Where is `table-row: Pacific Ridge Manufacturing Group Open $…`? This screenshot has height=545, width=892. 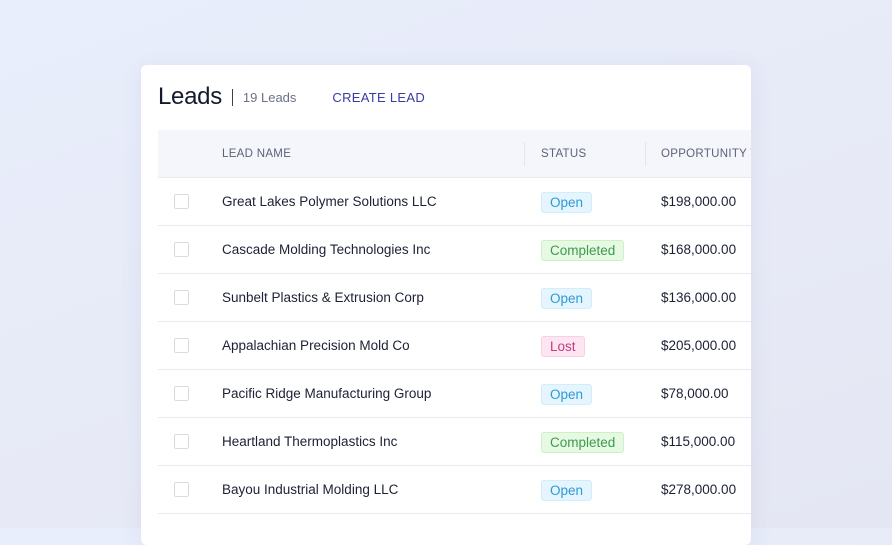
table-row: Pacific Ridge Manufacturing Group Open $… is located at coordinates (454, 394).